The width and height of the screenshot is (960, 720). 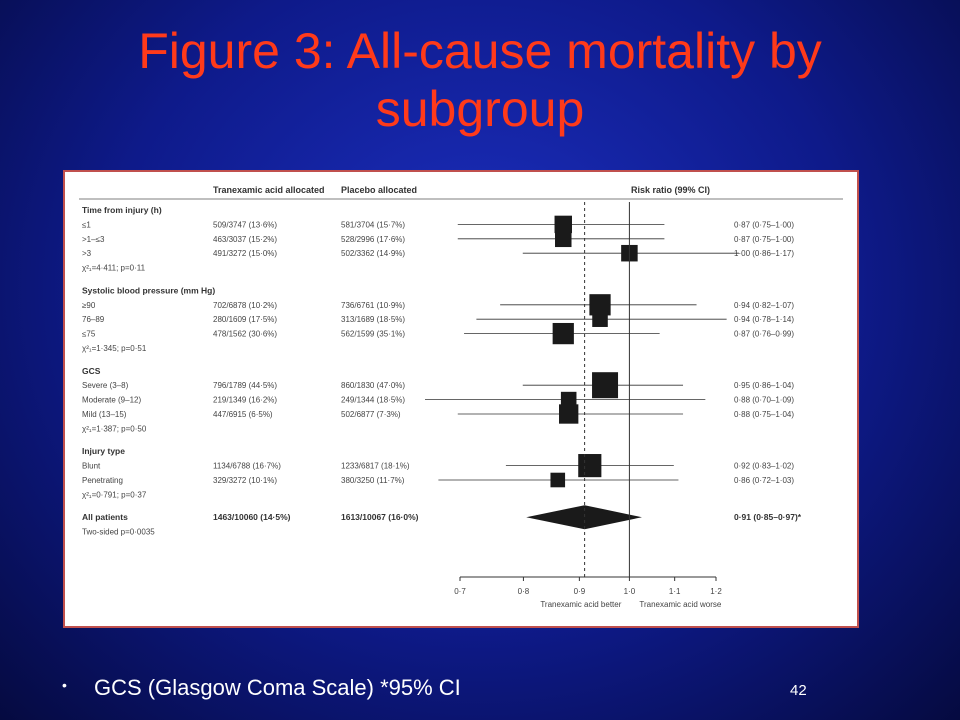 What do you see at coordinates (122, 210) in the screenshot?
I see `subgroup-header: Time from injury (h)` at bounding box center [122, 210].